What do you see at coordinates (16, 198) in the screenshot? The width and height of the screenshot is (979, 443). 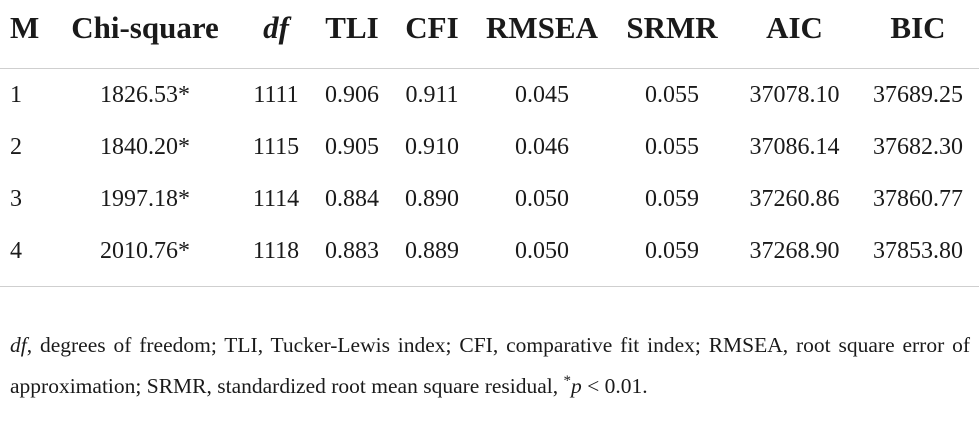 I see `cell-model: 3` at bounding box center [16, 198].